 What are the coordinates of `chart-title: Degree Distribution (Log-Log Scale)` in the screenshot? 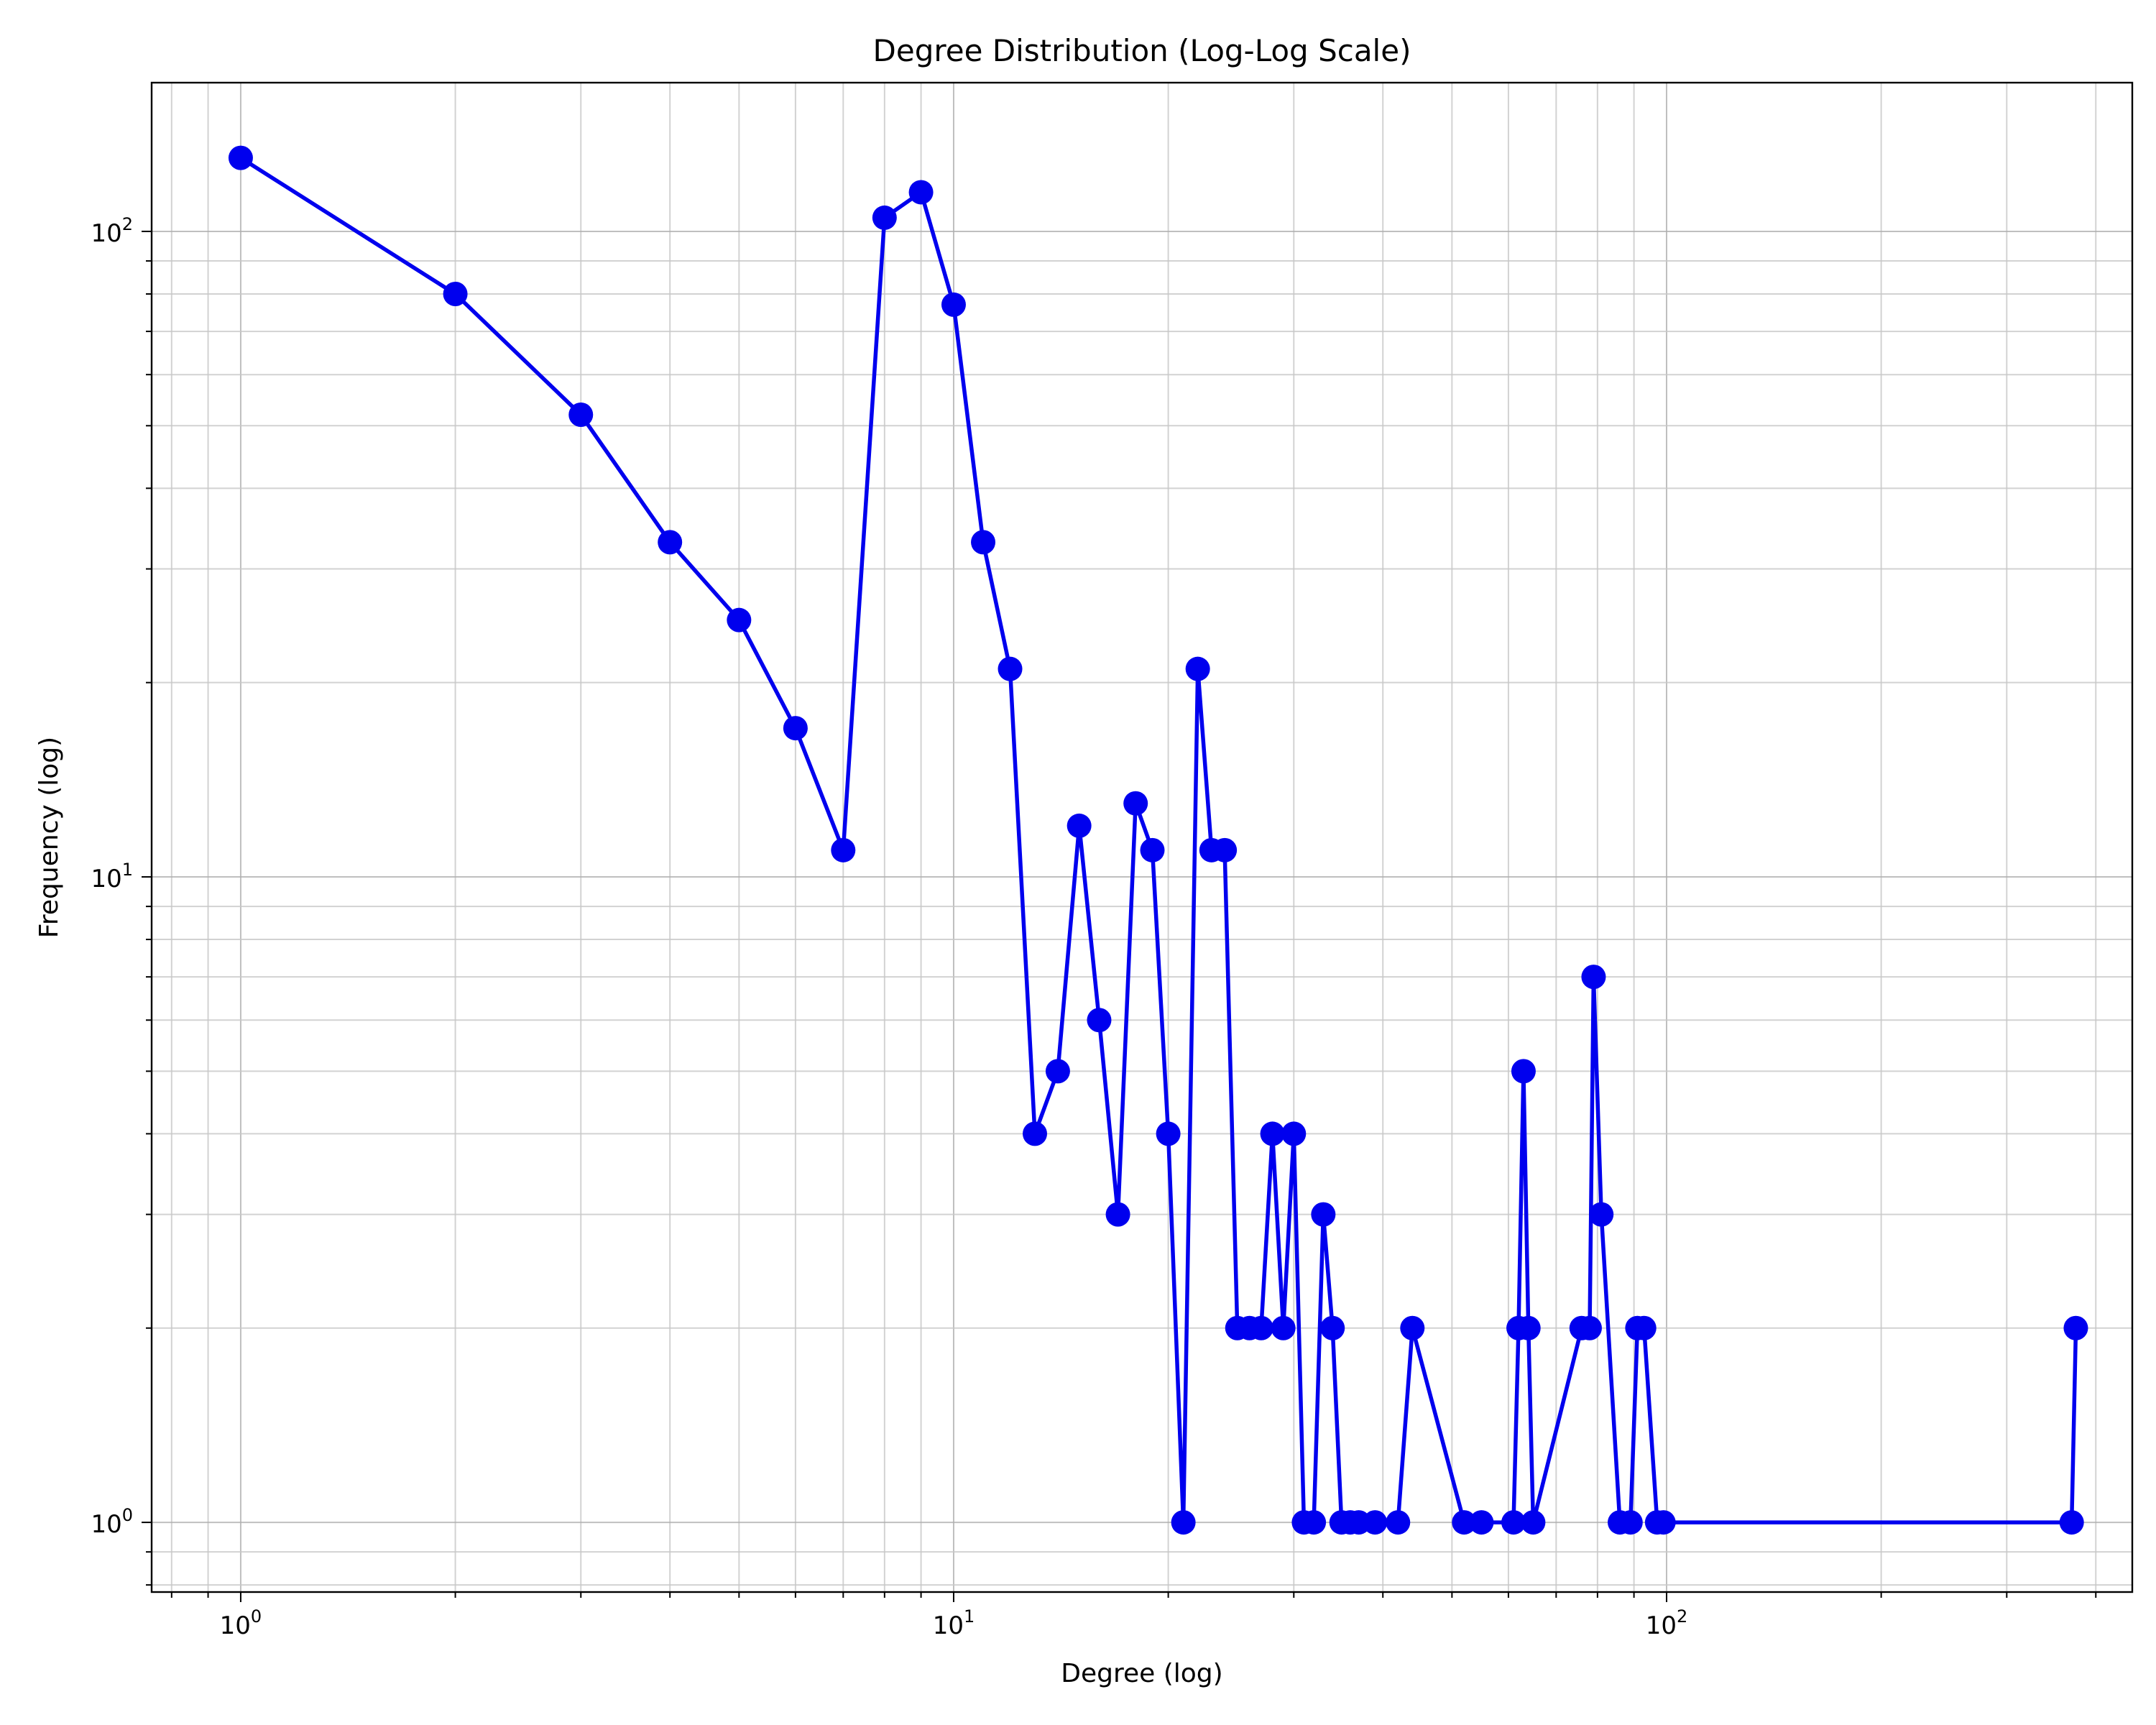 It's located at (1142, 50).